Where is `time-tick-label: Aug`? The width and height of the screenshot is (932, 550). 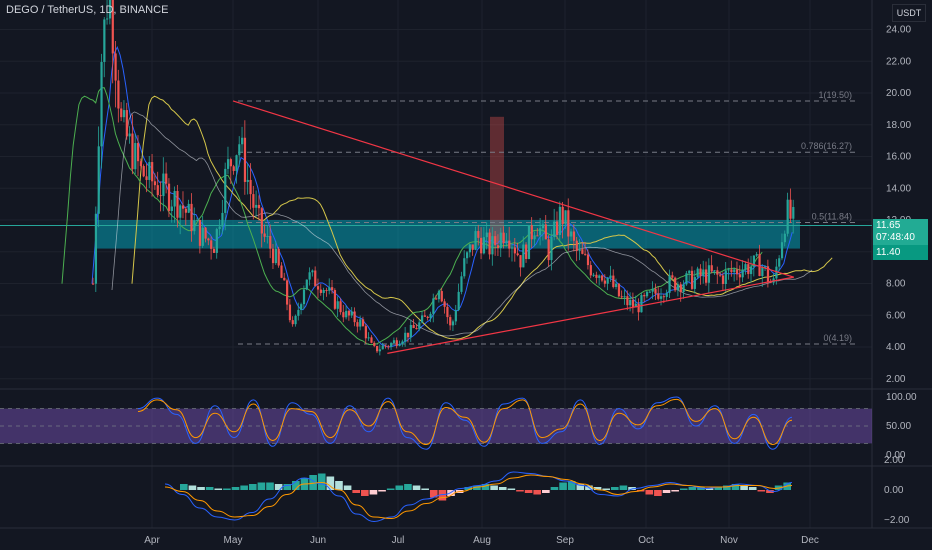
time-tick-label: Aug is located at coordinates (482, 540).